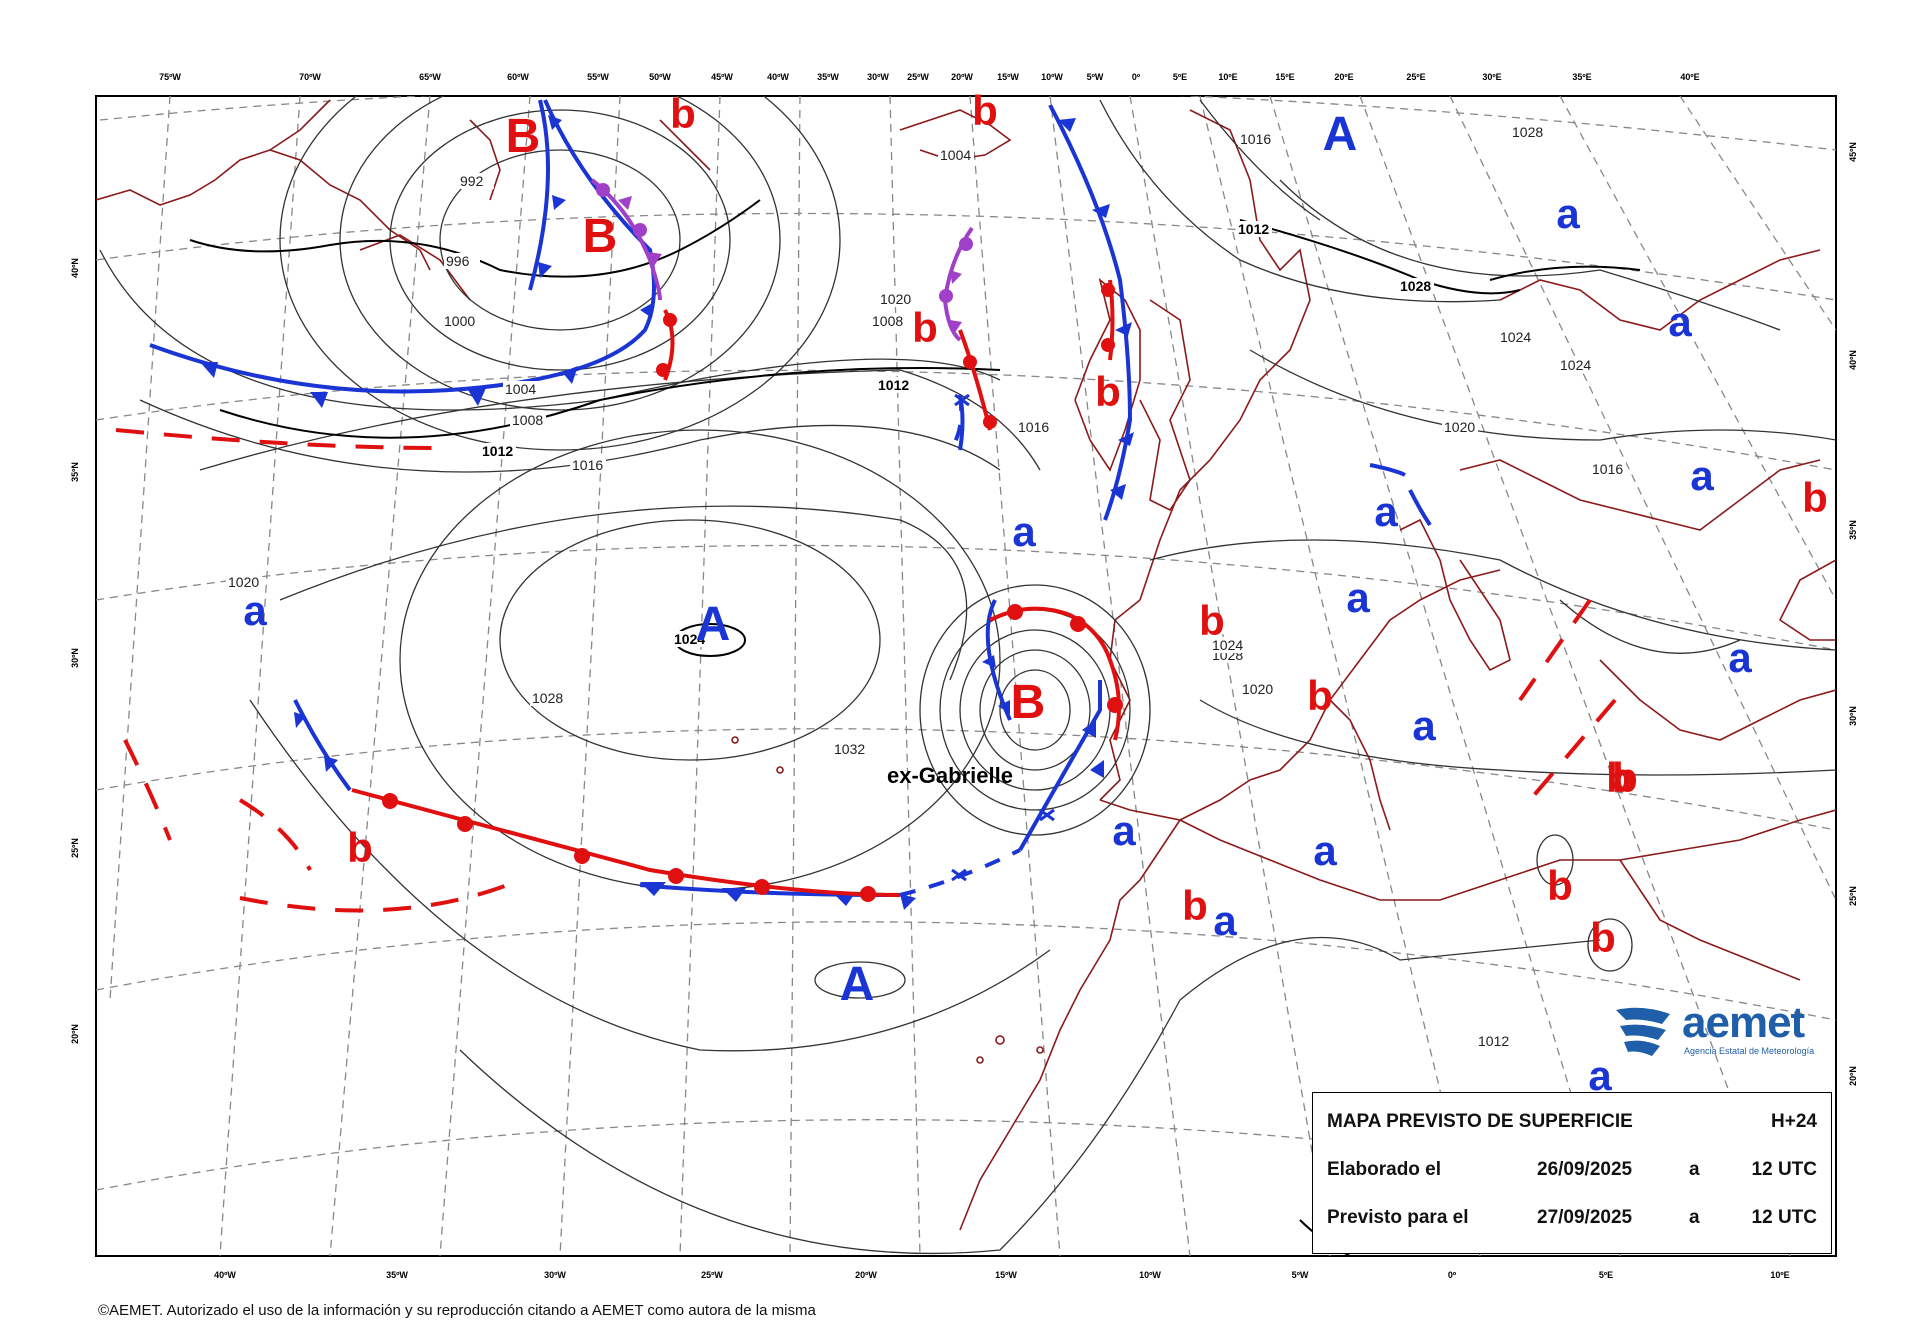 The width and height of the screenshot is (1920, 1344). What do you see at coordinates (1415, 77) in the screenshot?
I see `top-tick-label: 25ºE` at bounding box center [1415, 77].